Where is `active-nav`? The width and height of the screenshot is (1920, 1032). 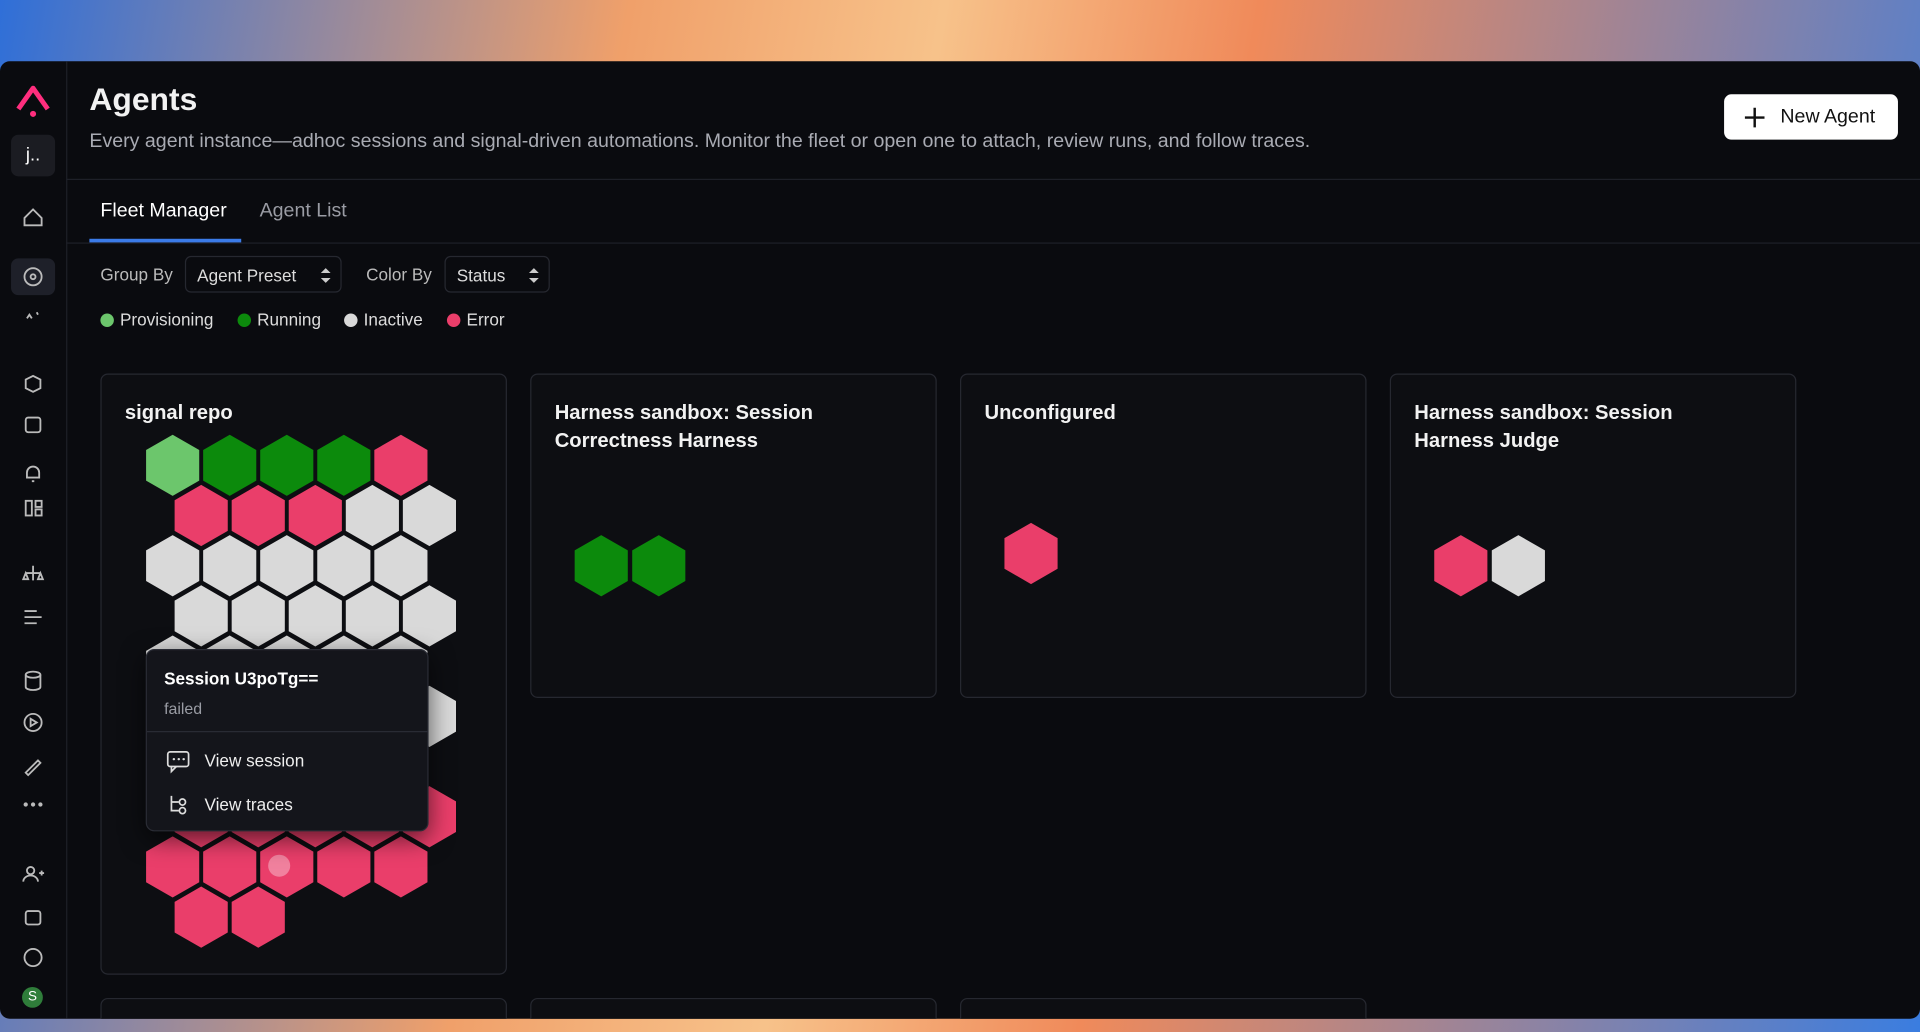
active-nav is located at coordinates (33, 277).